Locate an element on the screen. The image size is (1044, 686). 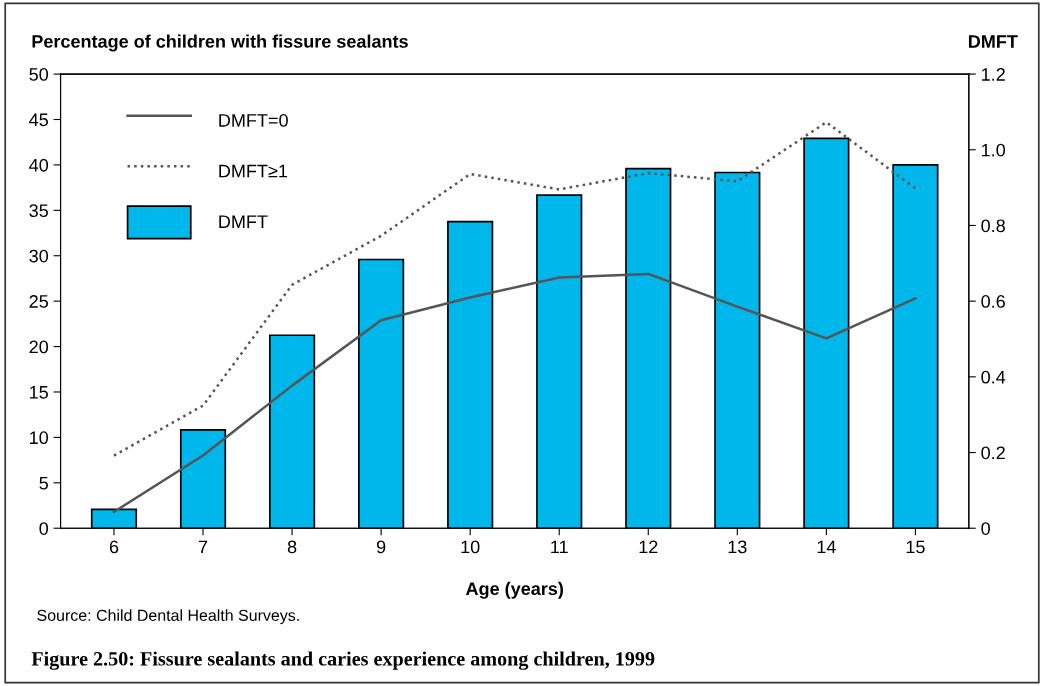
text: Figure 2.50: Fissure sealants and caries experience among children, 1999 is located at coordinates (343, 660).